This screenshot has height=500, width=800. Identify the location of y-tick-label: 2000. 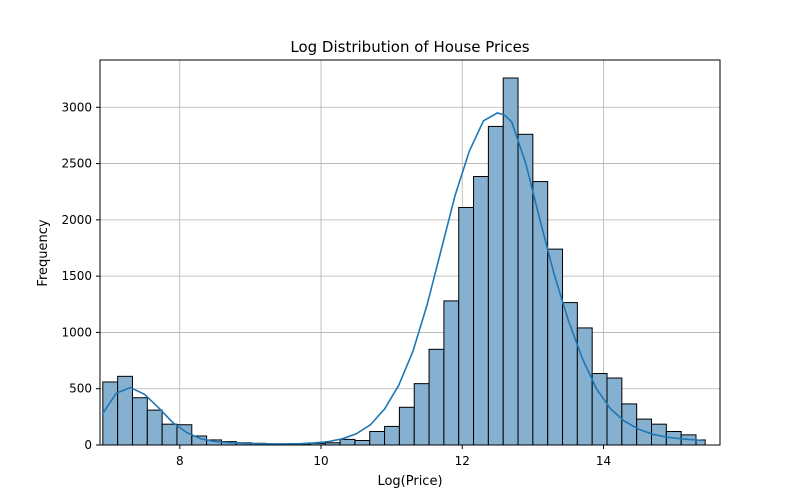
(76, 220).